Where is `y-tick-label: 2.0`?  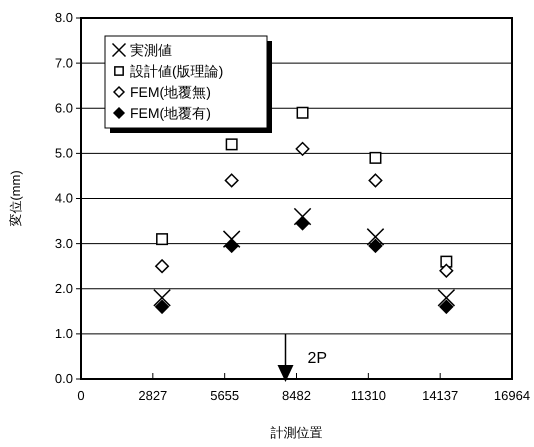 y-tick-label: 2.0 is located at coordinates (63, 288).